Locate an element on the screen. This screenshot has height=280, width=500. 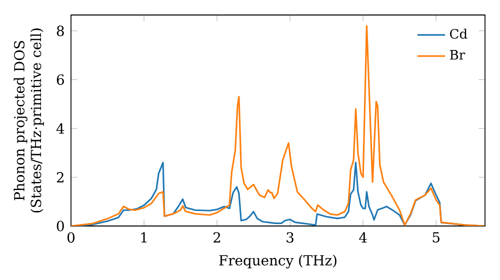
x-tick-label: 2 is located at coordinates (217, 237).